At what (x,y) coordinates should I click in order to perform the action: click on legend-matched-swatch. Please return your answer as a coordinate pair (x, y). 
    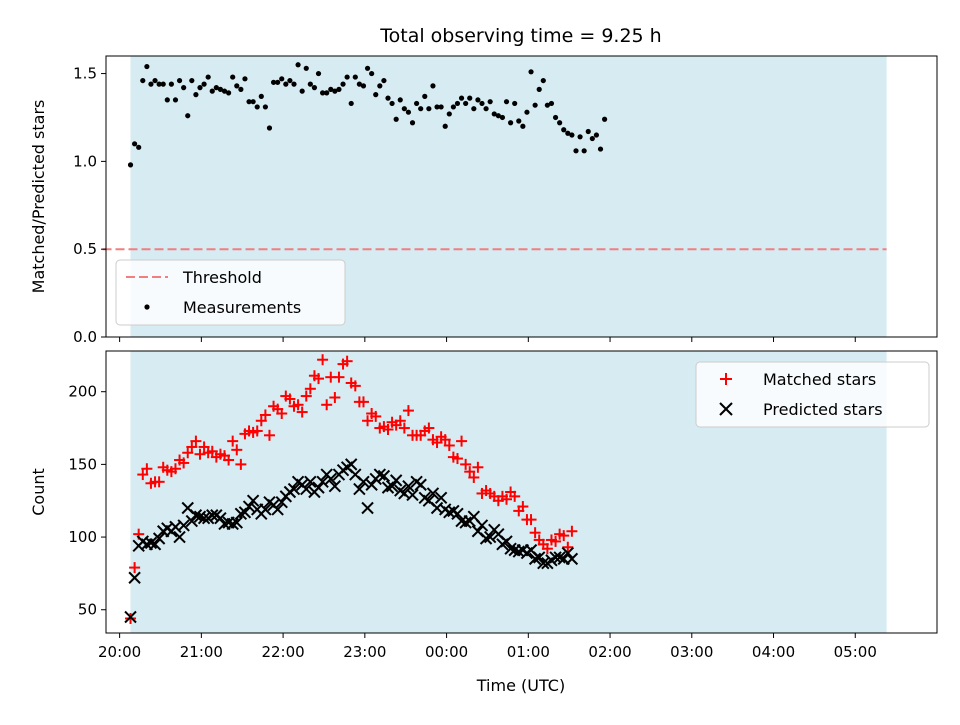
    Looking at the image, I should click on (726, 379).